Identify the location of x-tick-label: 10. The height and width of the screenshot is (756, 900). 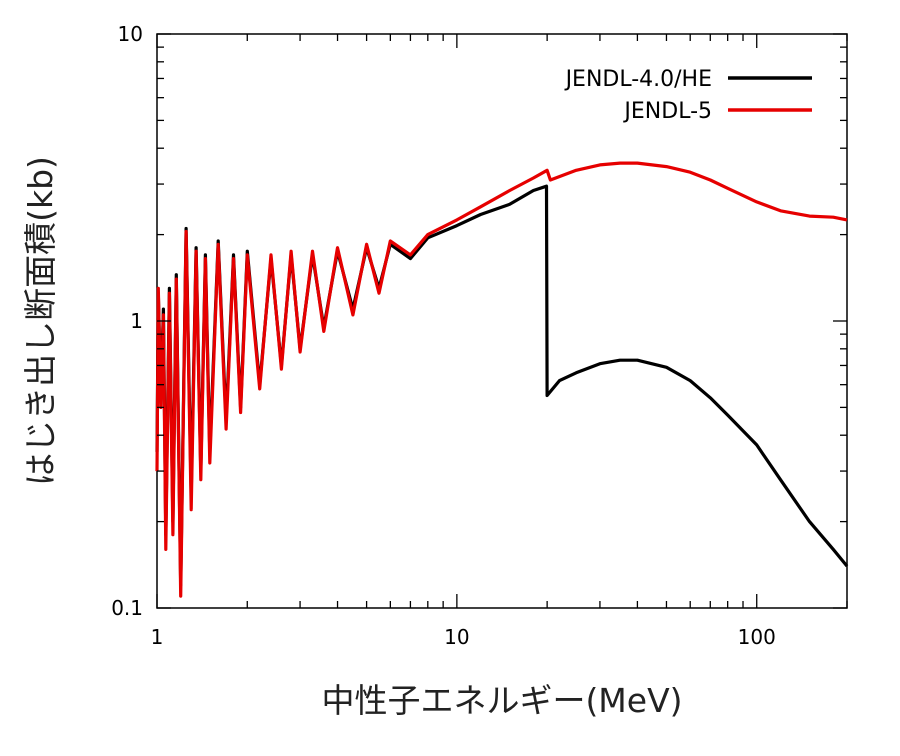
(456, 637).